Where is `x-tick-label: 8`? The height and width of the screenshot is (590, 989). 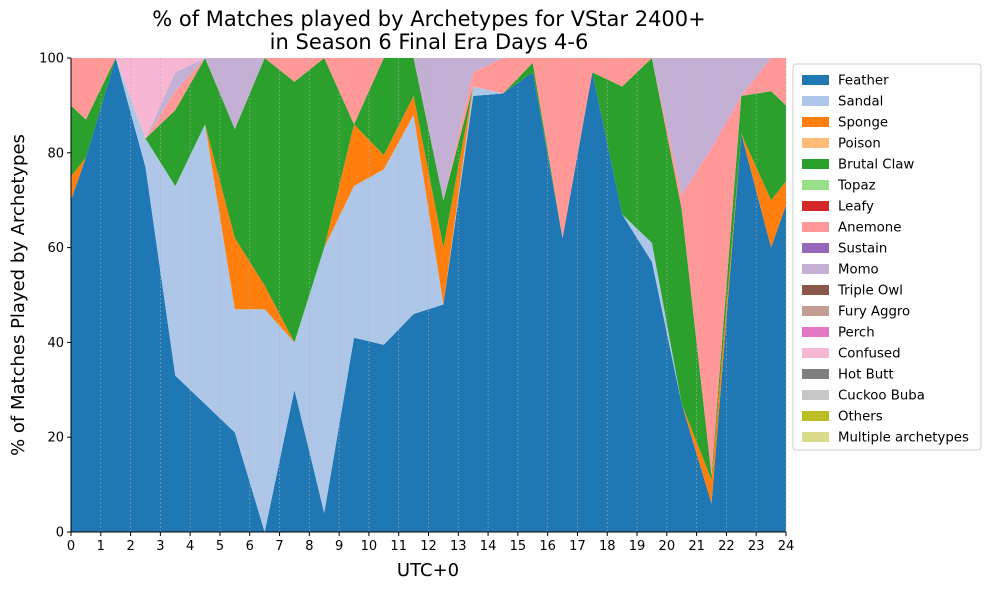 x-tick-label: 8 is located at coordinates (309, 546).